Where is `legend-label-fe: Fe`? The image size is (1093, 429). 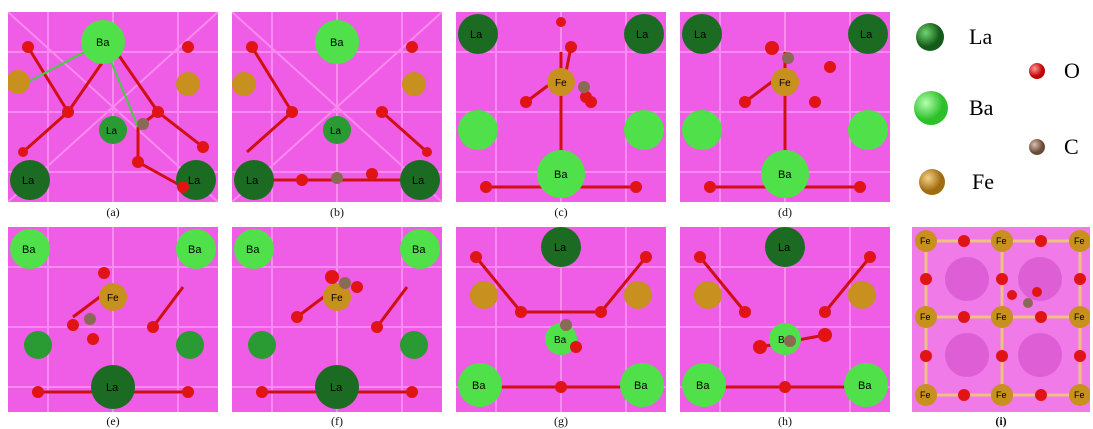 legend-label-fe: Fe is located at coordinates (983, 181).